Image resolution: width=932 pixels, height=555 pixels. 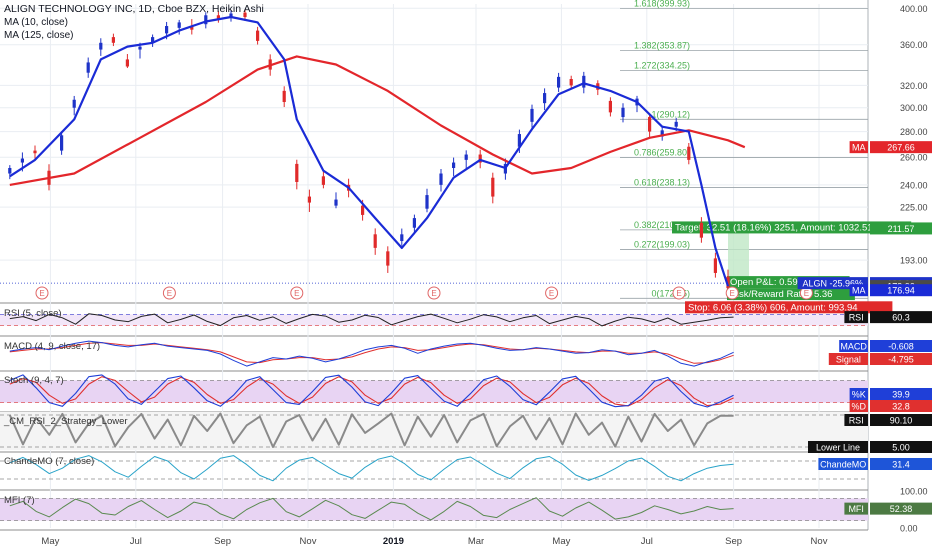 I want to click on mfi-band, so click(x=434, y=509).